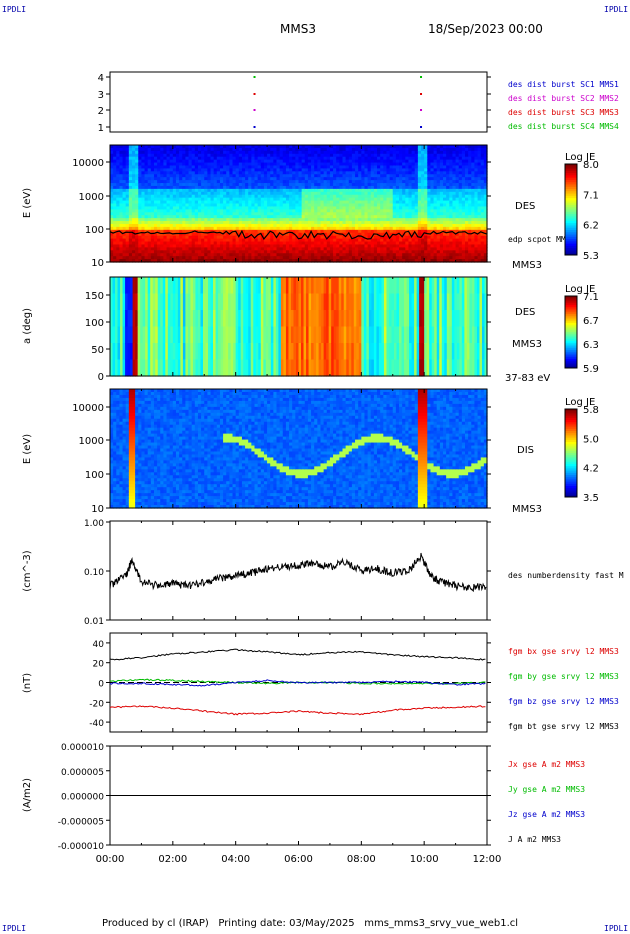  What do you see at coordinates (155, 923) in the screenshot?
I see `footer-producer: Produced by cl (IRAP)` at bounding box center [155, 923].